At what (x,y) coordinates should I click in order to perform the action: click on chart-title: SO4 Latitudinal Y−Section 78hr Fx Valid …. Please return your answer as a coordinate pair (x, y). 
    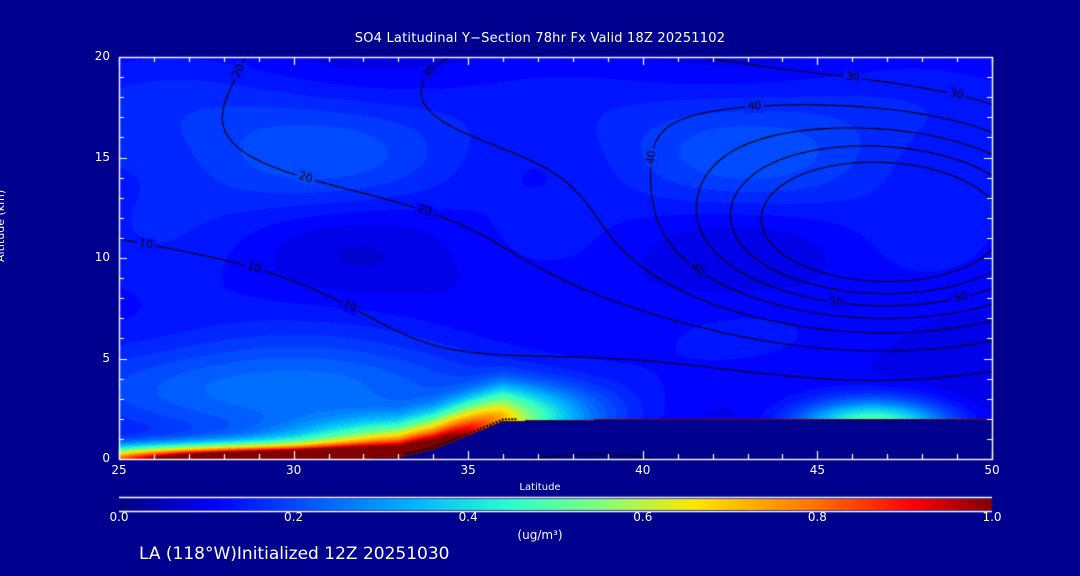
    Looking at the image, I should click on (540, 38).